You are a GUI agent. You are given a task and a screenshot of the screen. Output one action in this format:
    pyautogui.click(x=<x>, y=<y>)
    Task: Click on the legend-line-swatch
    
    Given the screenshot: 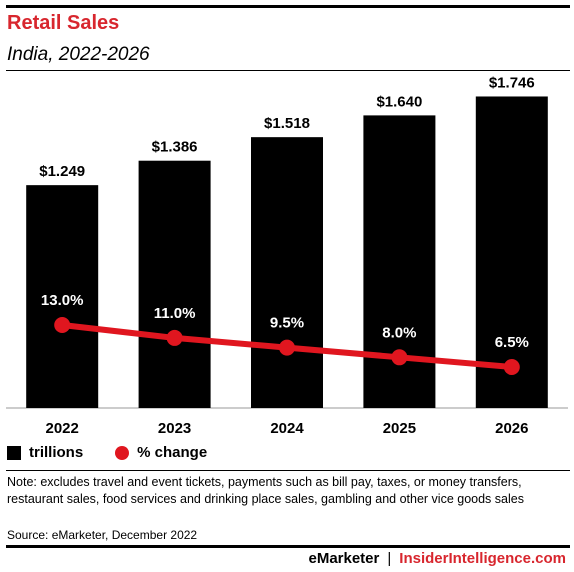 What is the action you would take?
    pyautogui.click(x=122, y=452)
    